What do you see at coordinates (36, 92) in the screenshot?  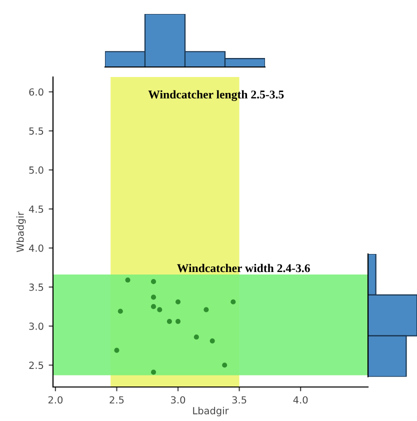 I see `y-tick-label: 6.0` at bounding box center [36, 92].